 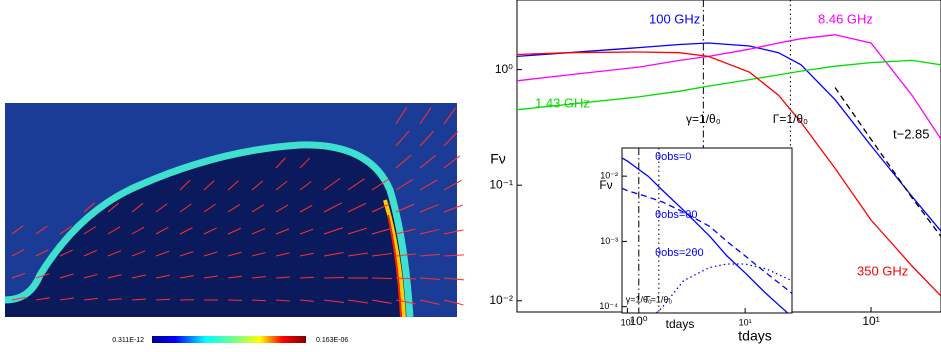 I want to click on colorbar-min: 0.311E-12, so click(x=128, y=340).